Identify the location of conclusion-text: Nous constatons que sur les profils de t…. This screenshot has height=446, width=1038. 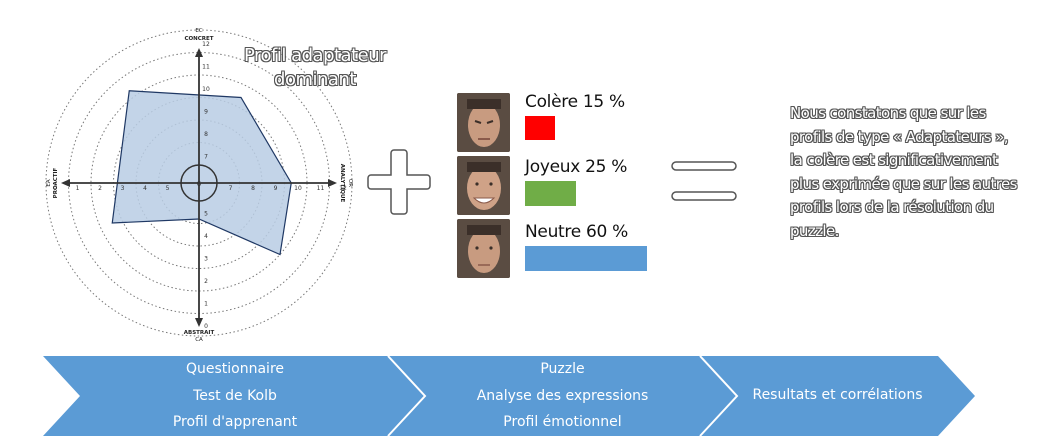
(903, 172).